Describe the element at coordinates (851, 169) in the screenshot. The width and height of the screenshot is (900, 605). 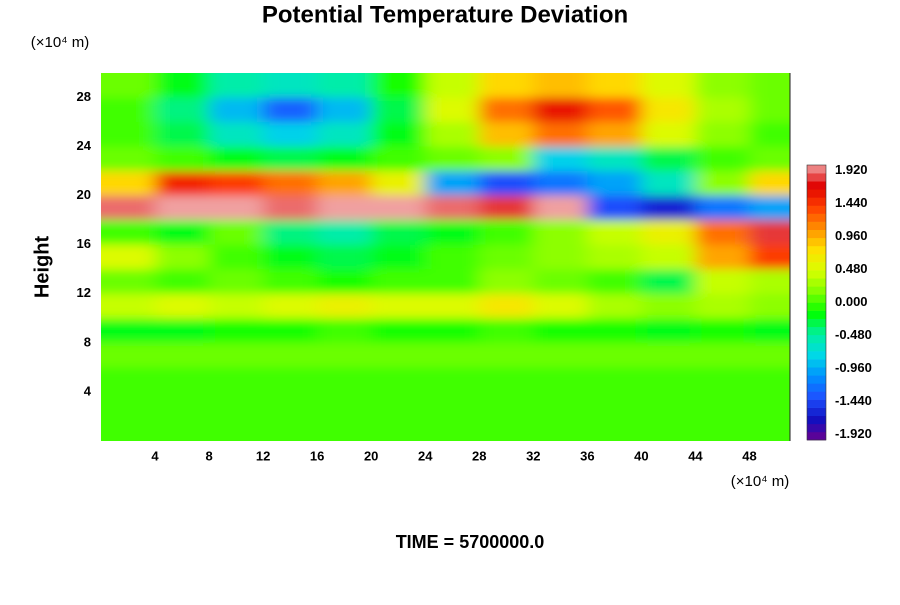
I see `colorbar-tick-label: 1.920` at that location.